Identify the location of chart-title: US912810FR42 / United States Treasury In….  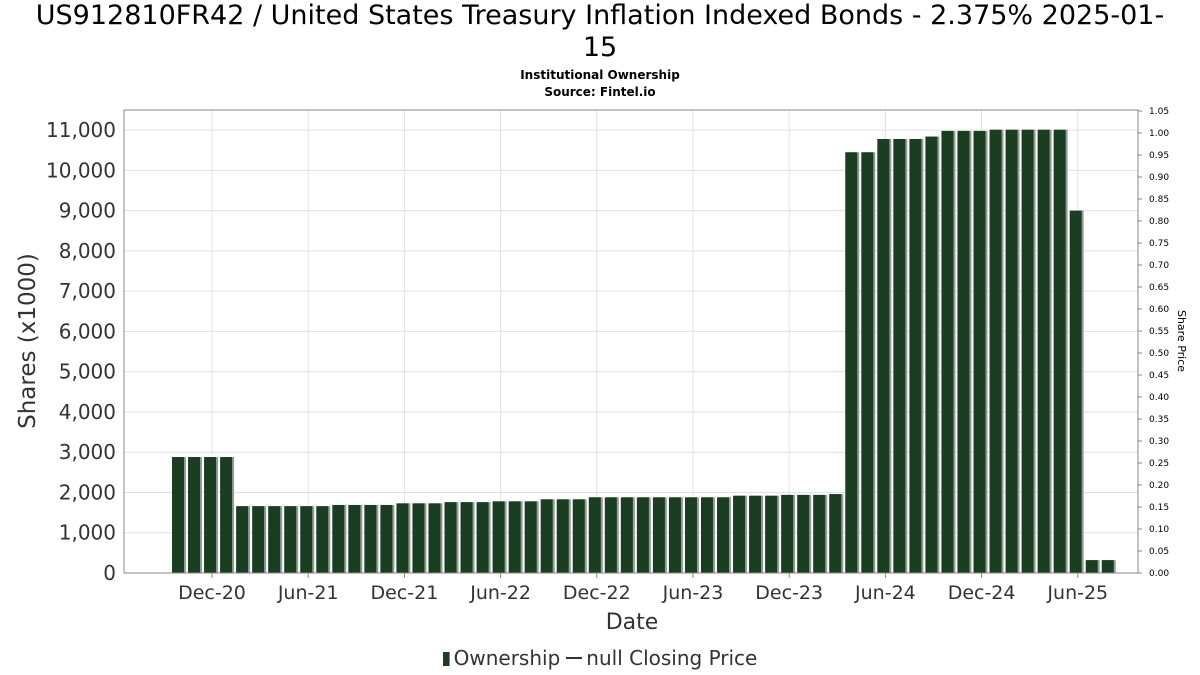
(600, 32).